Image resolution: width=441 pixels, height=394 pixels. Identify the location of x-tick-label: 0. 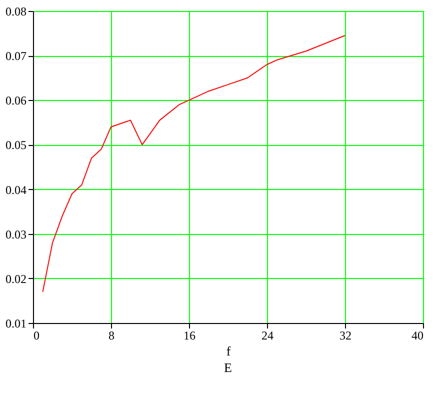
(37, 335).